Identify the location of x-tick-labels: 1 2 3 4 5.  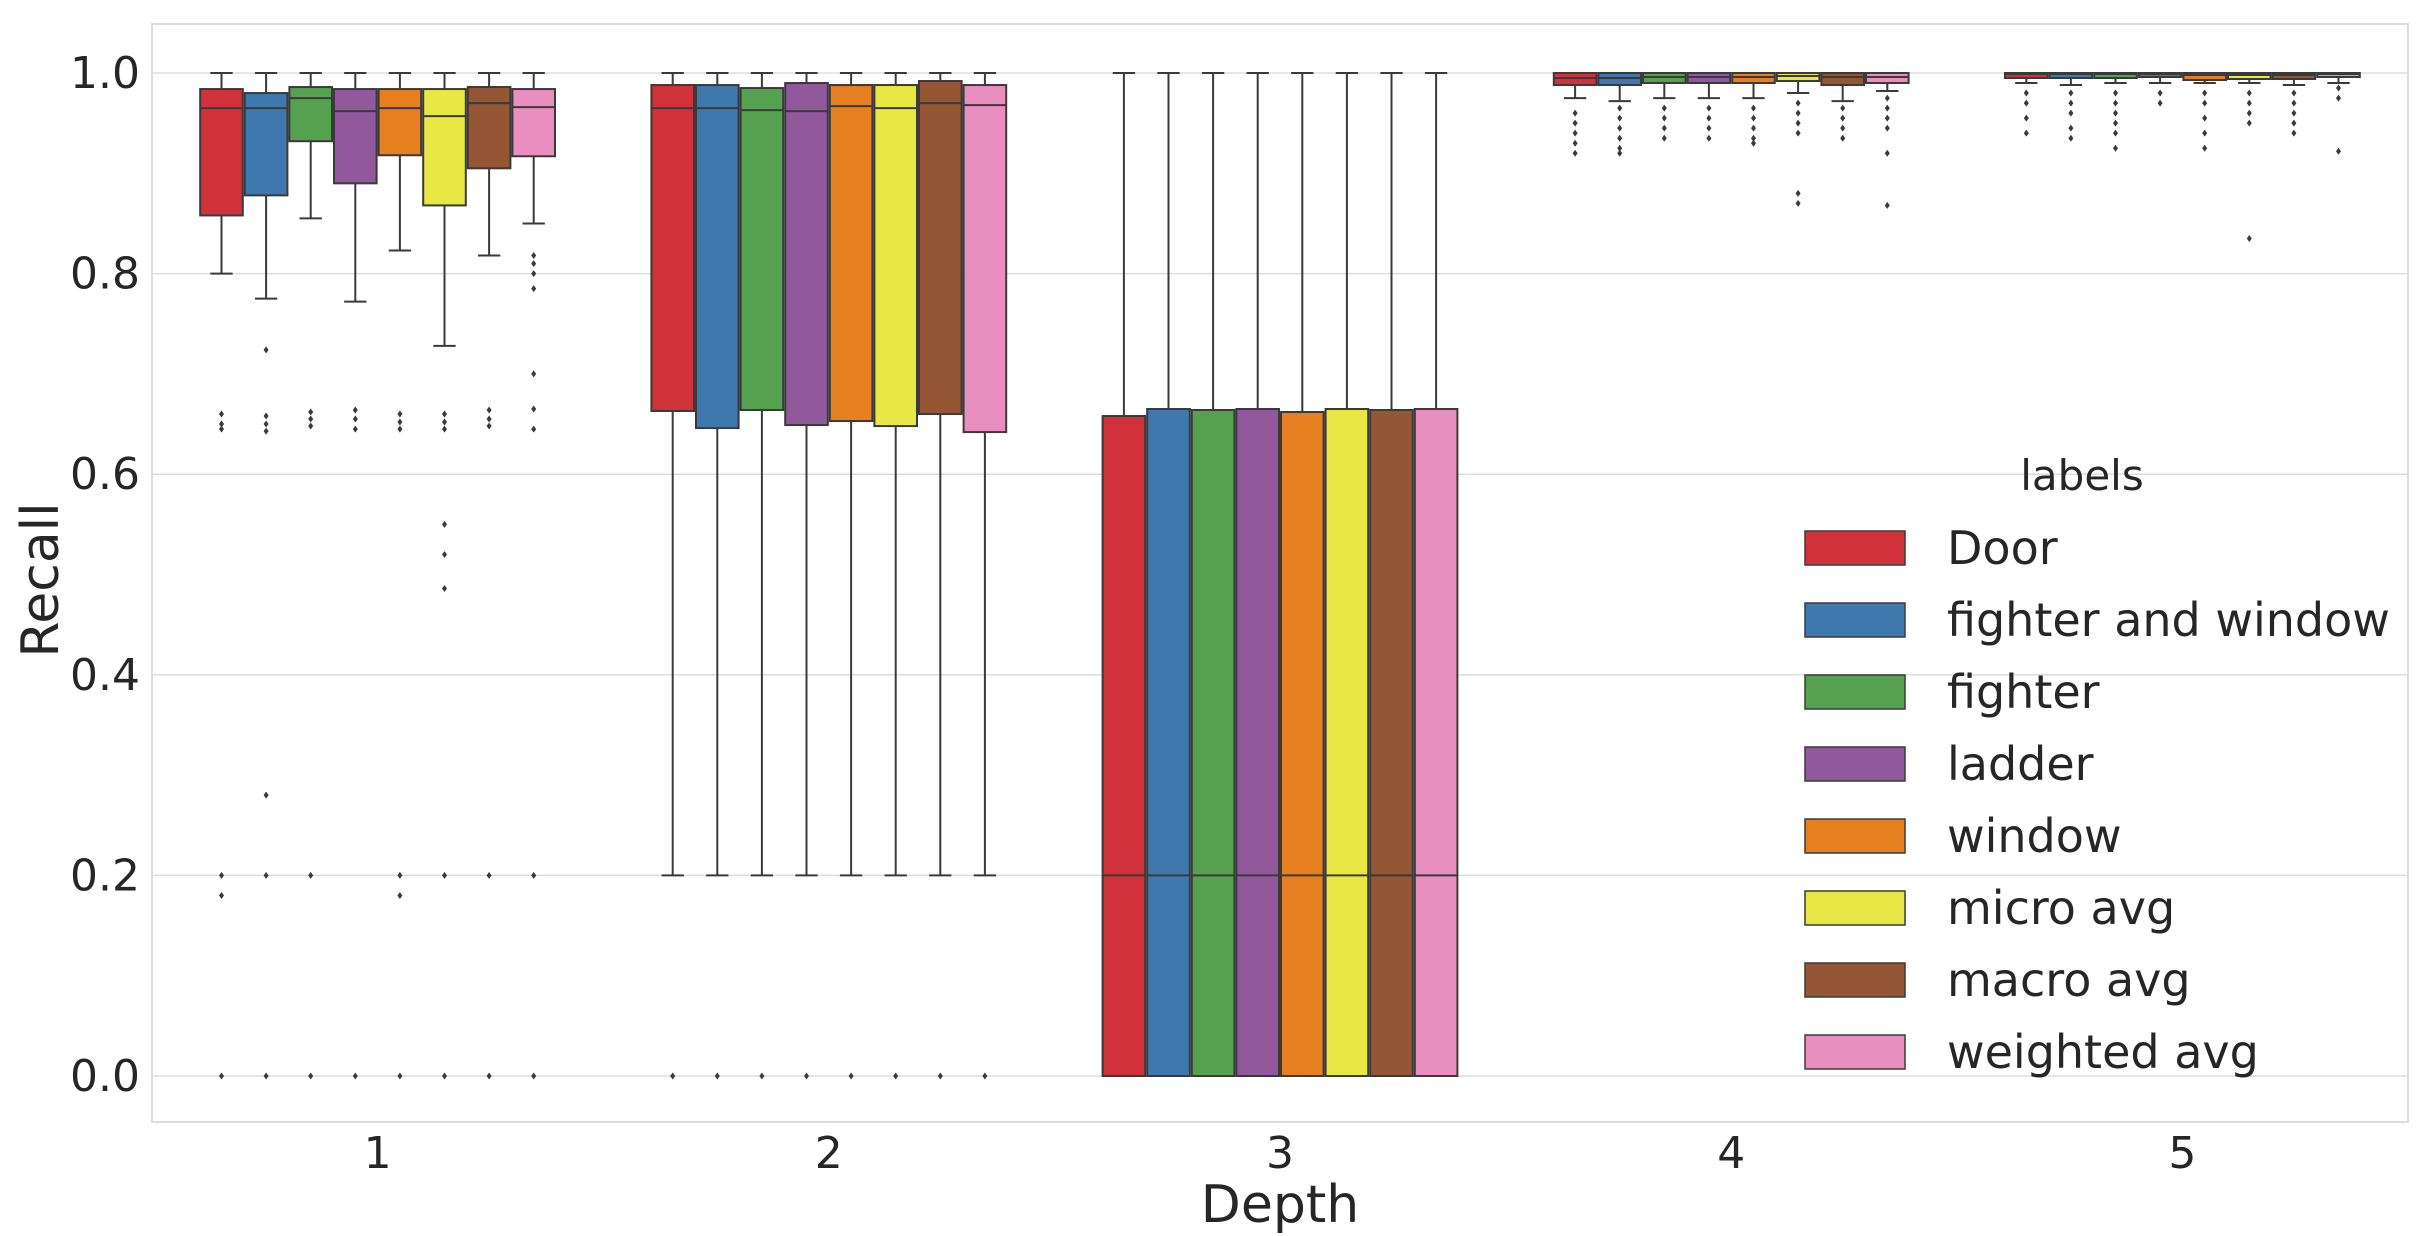
(1280, 1153).